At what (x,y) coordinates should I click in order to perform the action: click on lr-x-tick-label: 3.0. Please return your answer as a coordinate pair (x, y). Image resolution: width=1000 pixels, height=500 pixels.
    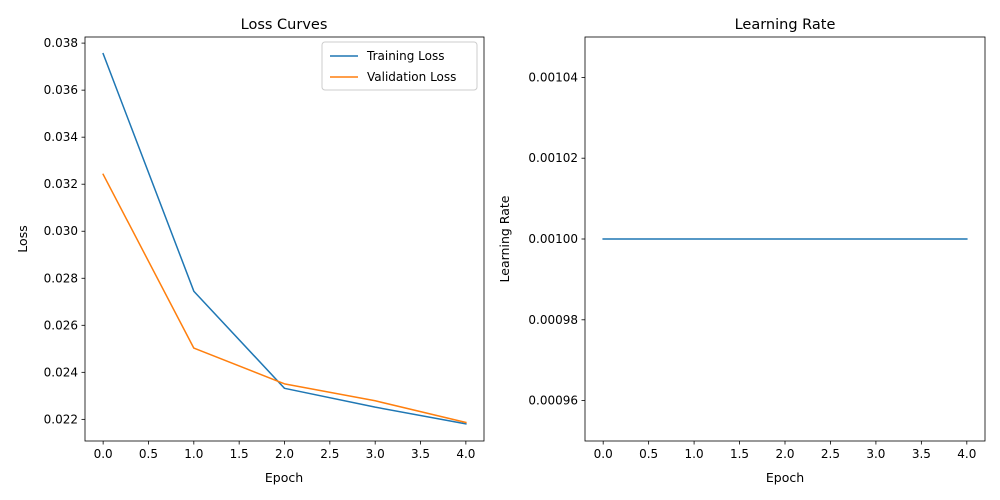
    Looking at the image, I should click on (875, 454).